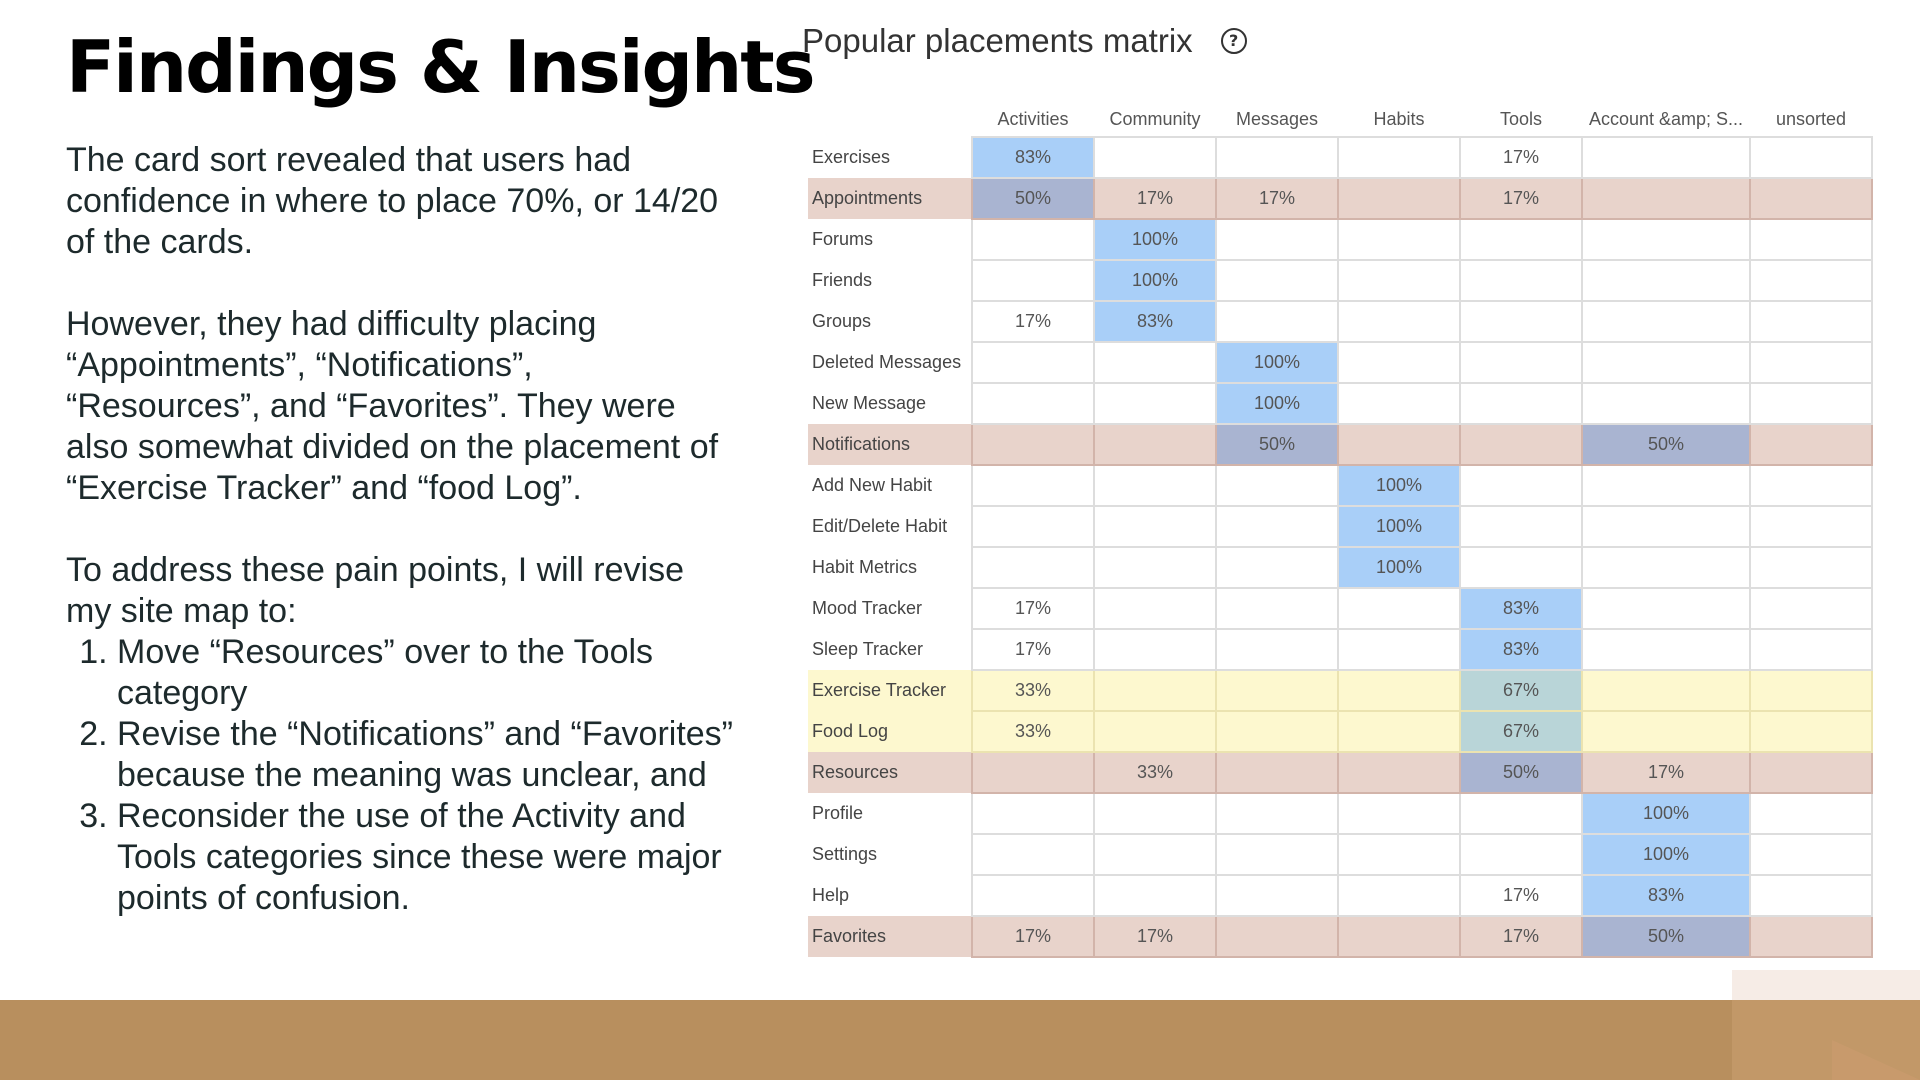 Image resolution: width=1920 pixels, height=1080 pixels. I want to click on matrix-row: Exercise Tracker 33% 67%, so click(1340, 690).